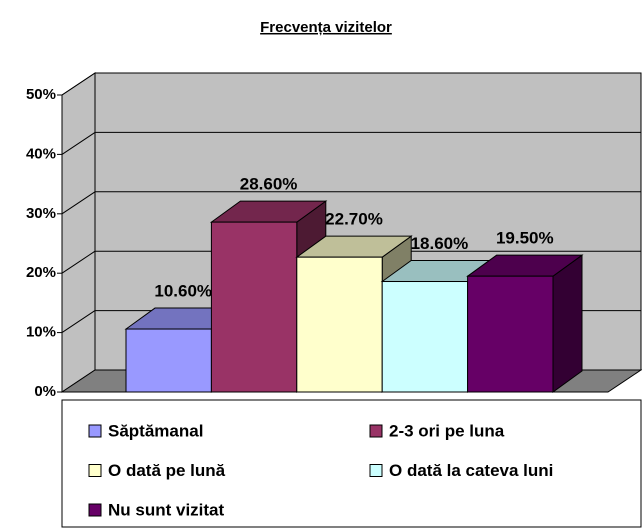  Describe the element at coordinates (155, 430) in the screenshot. I see `legend-label: Săptămanal` at that location.